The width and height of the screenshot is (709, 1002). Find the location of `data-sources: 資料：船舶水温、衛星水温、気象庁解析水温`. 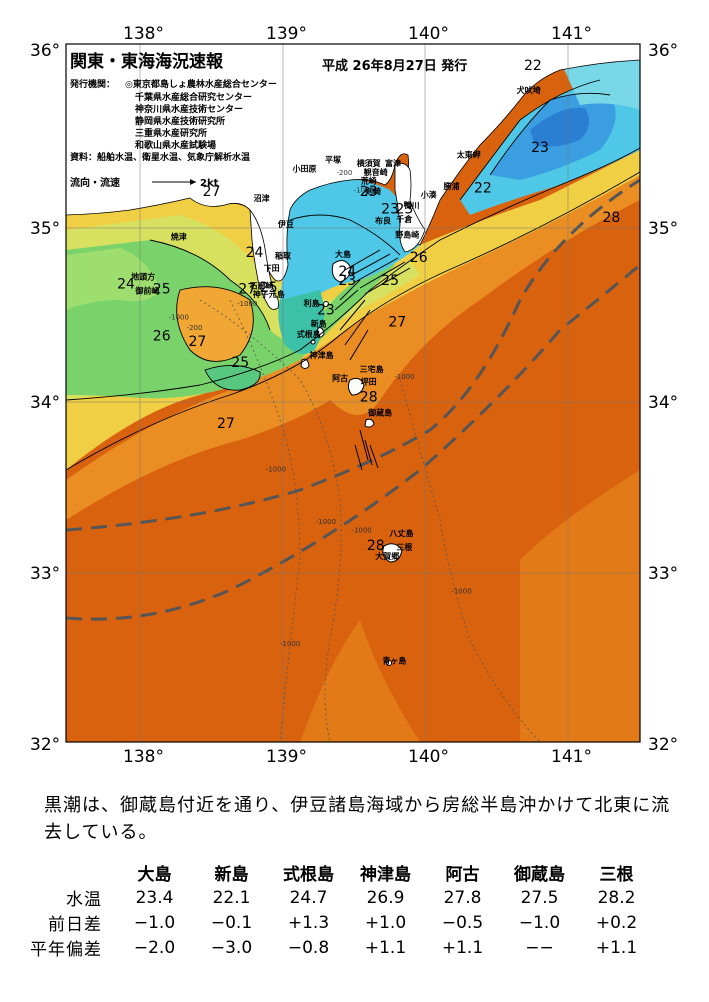

data-sources: 資料：船舶水温、衛星水温、気象庁解析水温 is located at coordinates (160, 157).